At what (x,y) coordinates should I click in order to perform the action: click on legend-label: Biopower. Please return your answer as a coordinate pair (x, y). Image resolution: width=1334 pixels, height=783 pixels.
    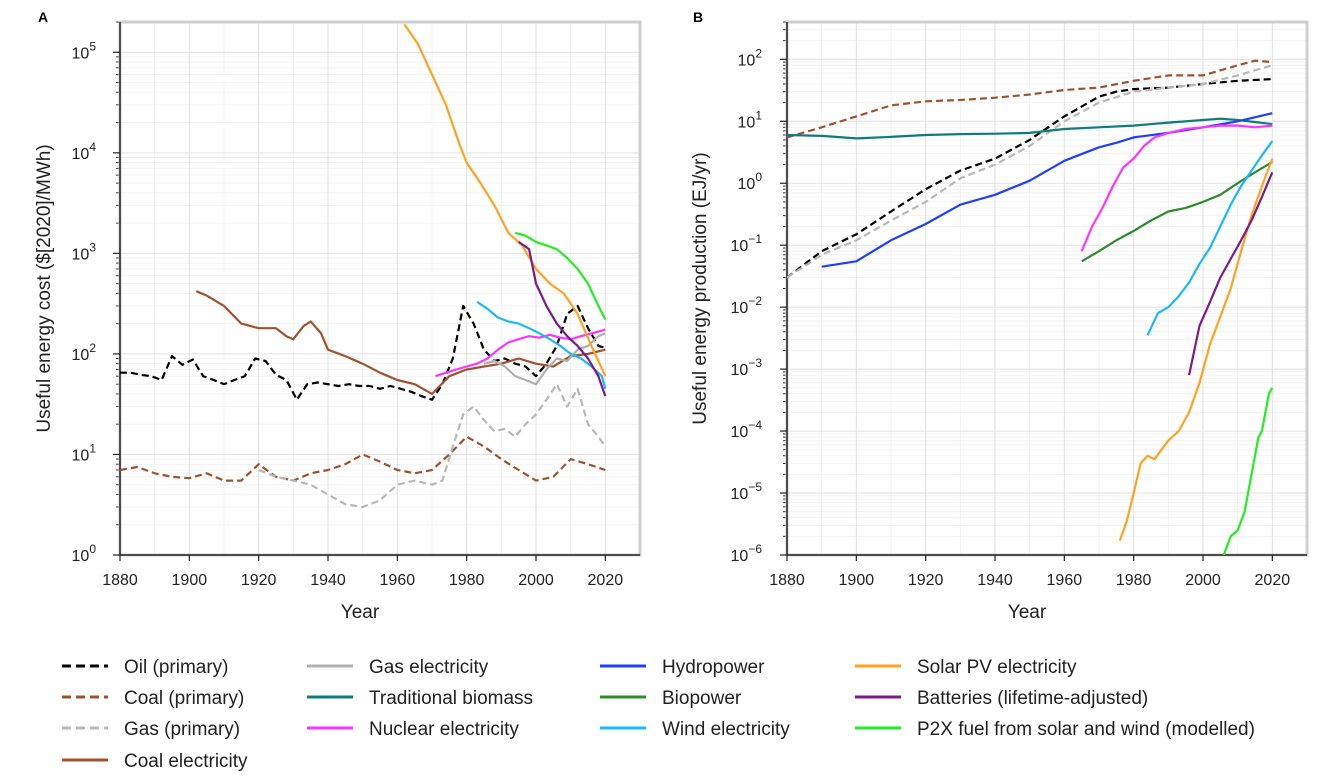
    Looking at the image, I should click on (702, 698).